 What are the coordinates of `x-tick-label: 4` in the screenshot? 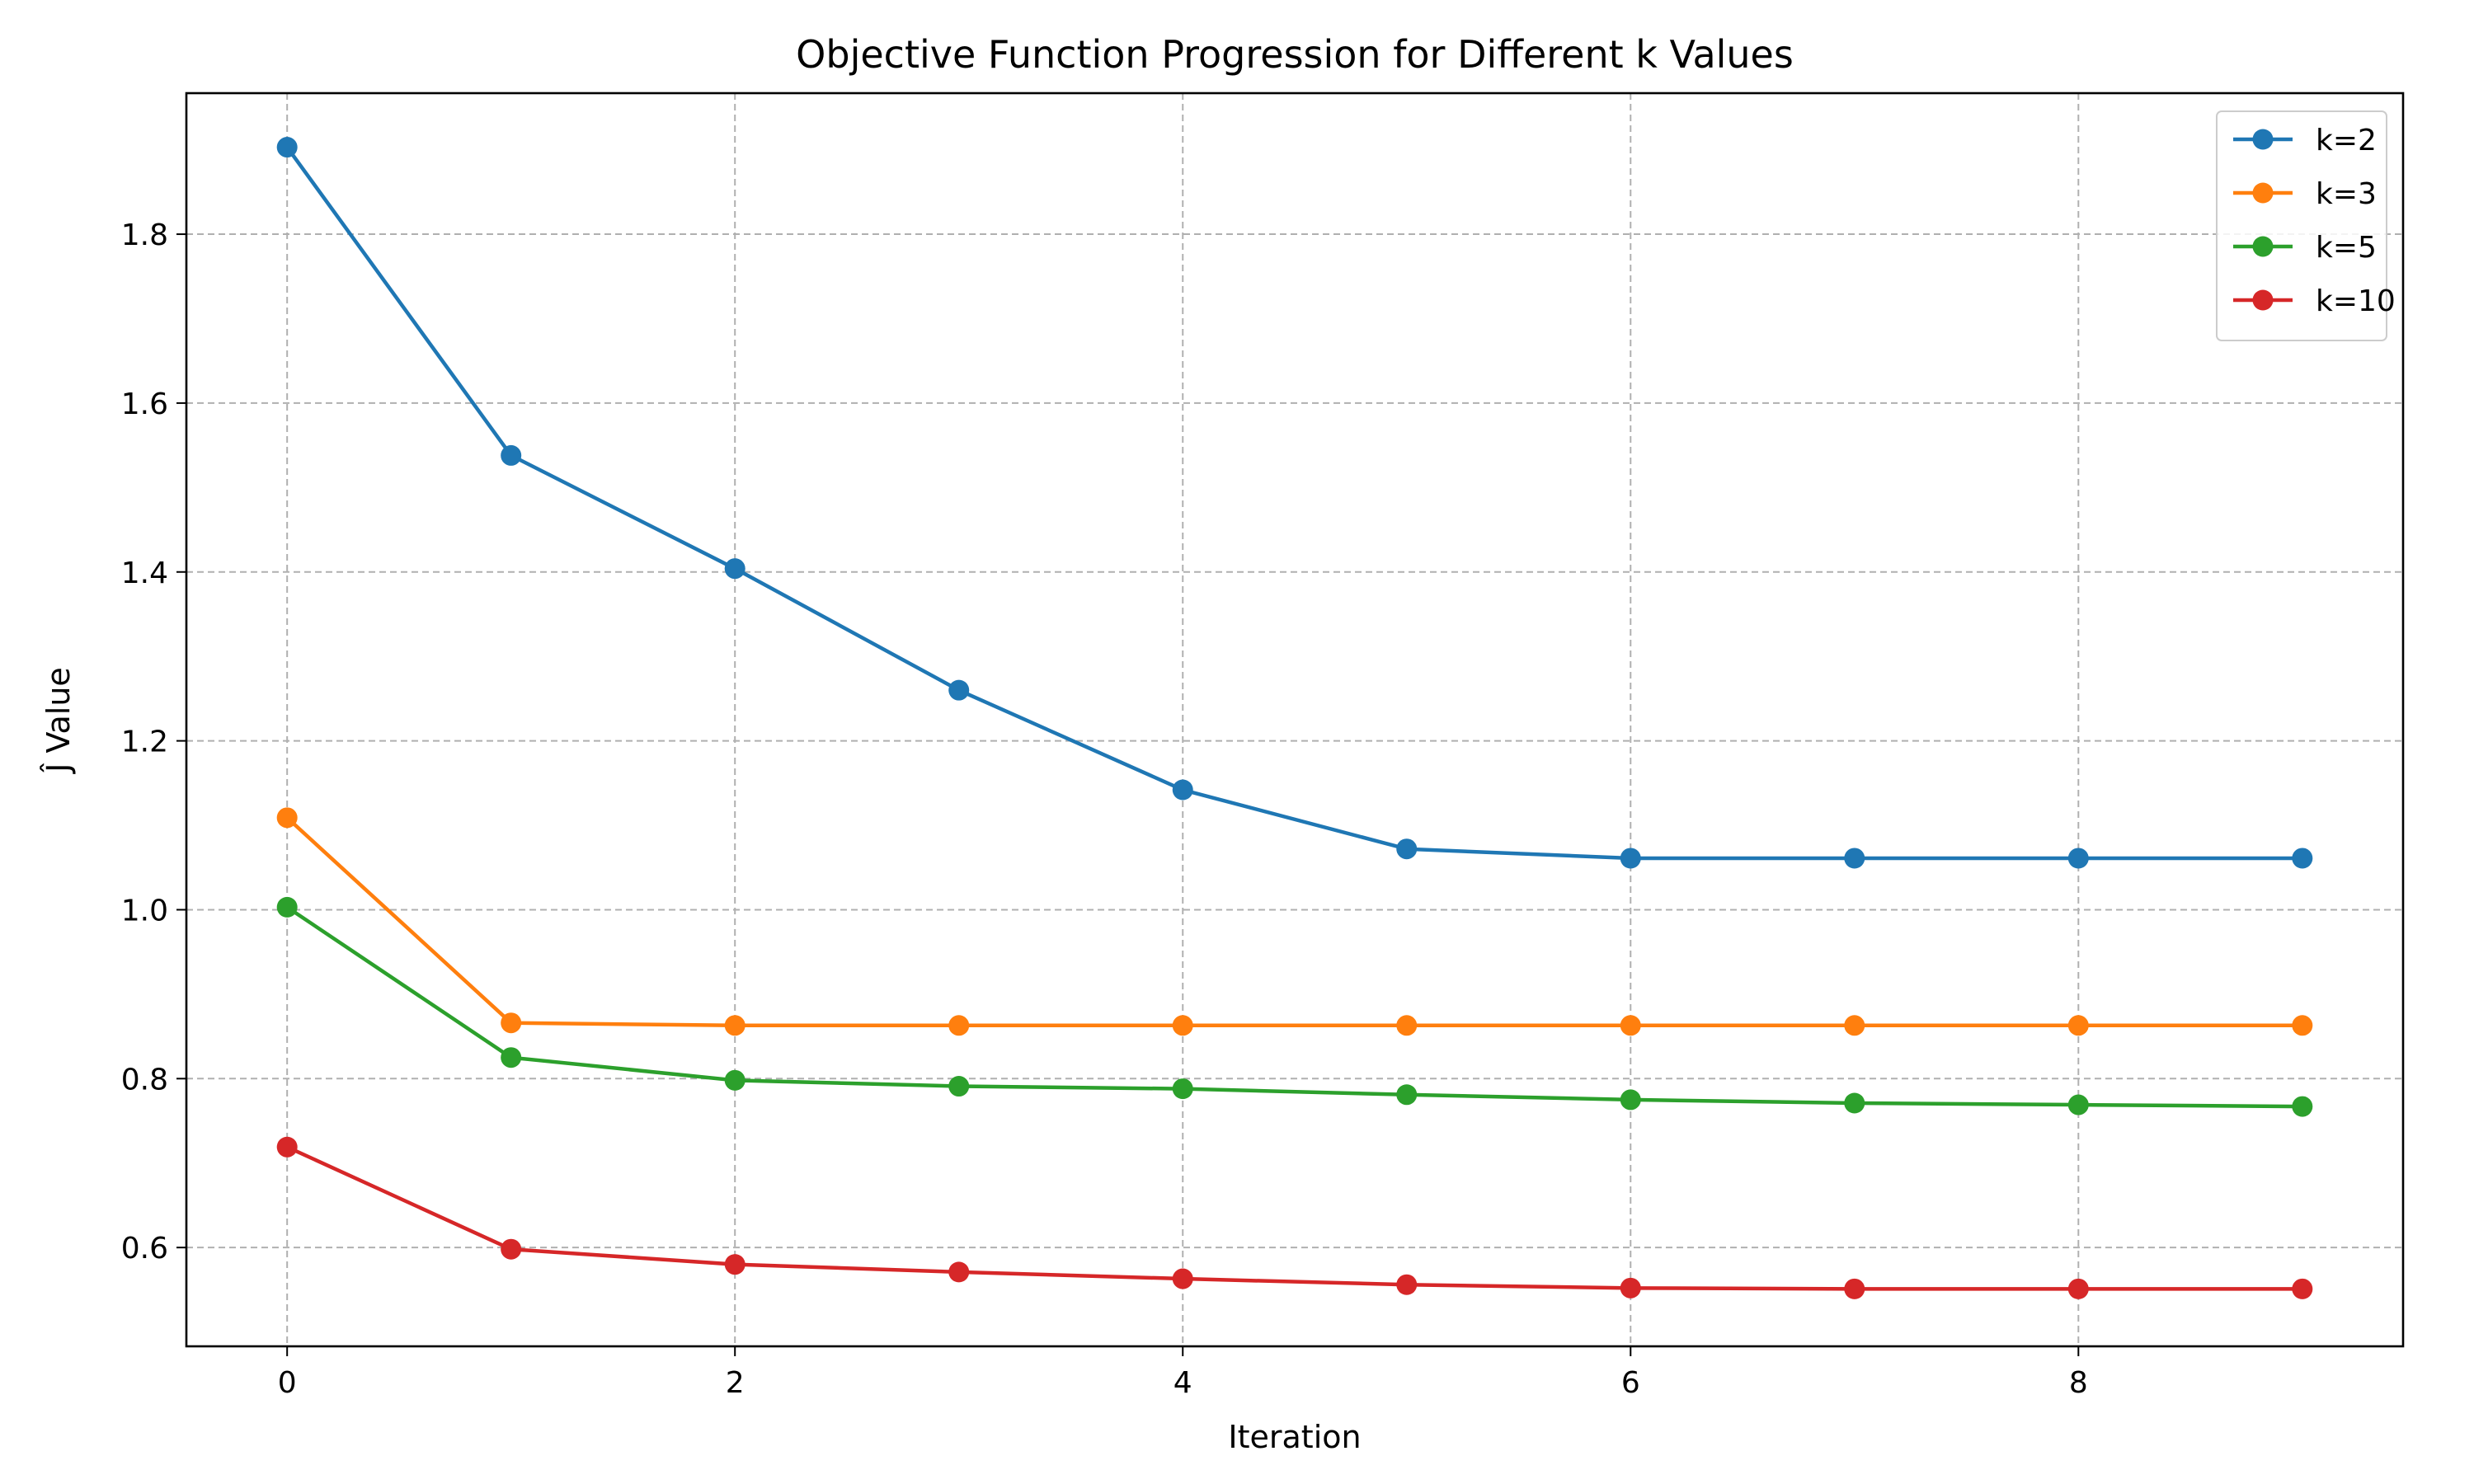 It's located at (1183, 1383).